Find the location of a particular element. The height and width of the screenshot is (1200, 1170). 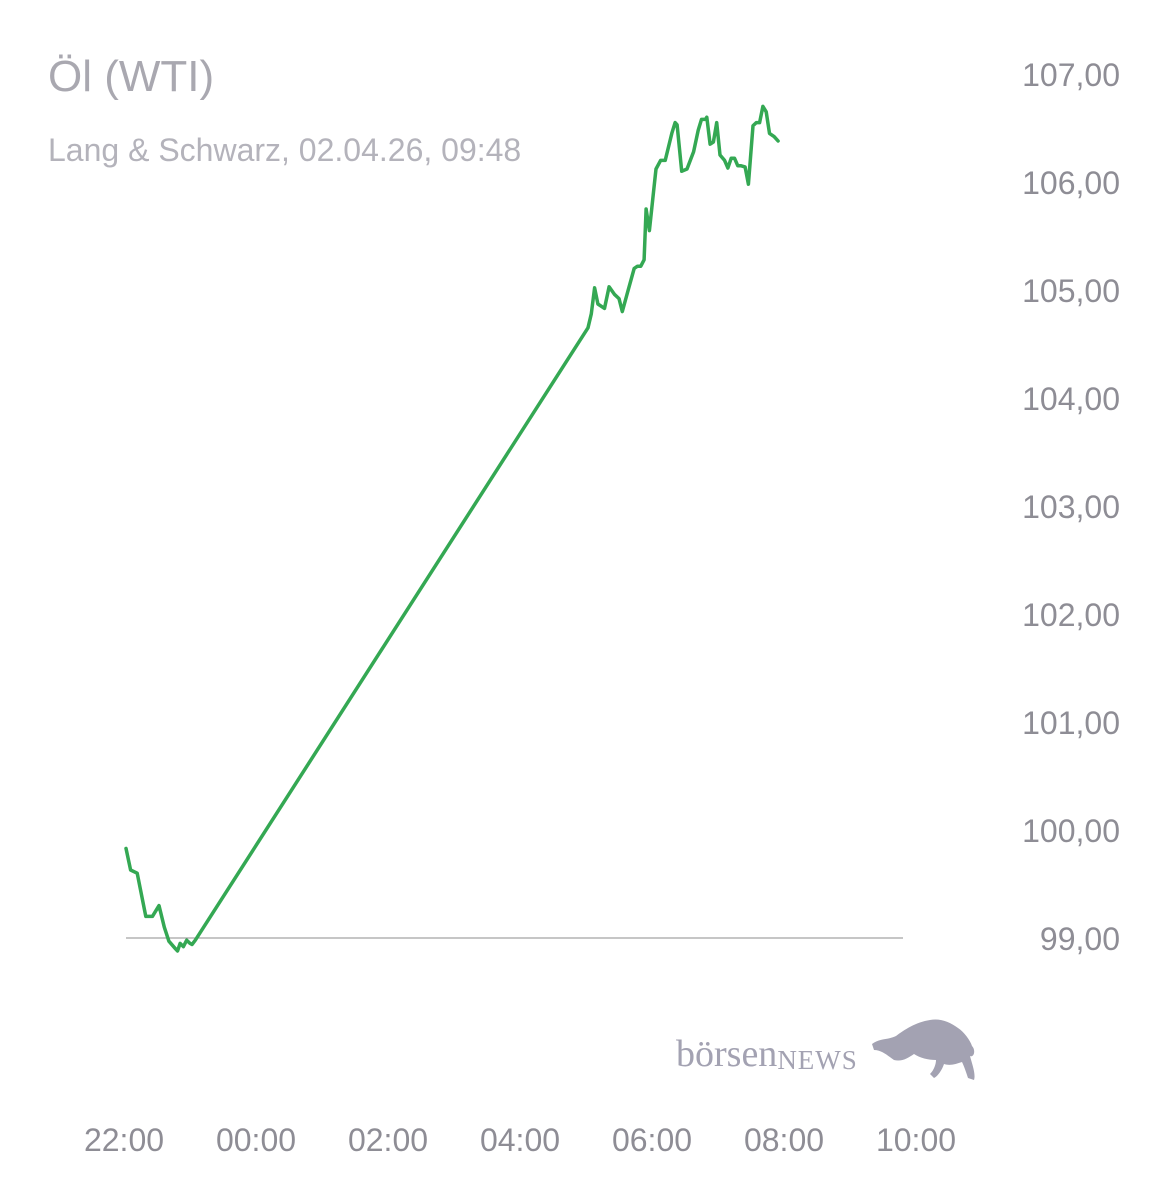

y-tick-label: 100,00 is located at coordinates (1071, 831).